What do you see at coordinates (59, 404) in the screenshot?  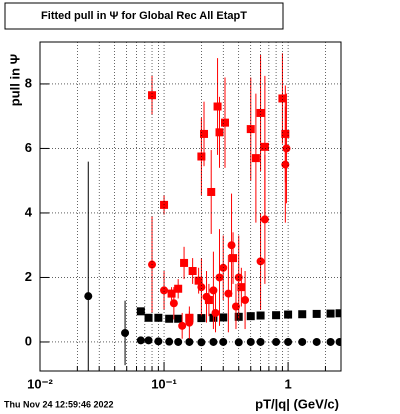 I see `timestamp: Thu Nov 24 12:59:46 2022` at bounding box center [59, 404].